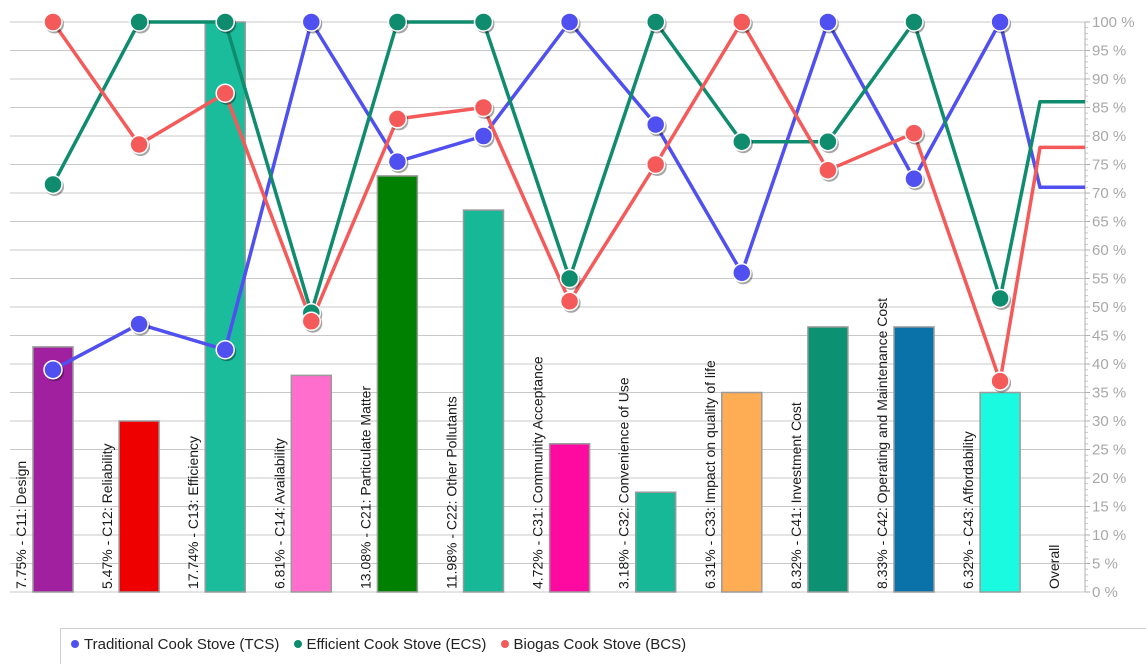 This screenshot has height=664, width=1146. What do you see at coordinates (538, 472) in the screenshot?
I see `category-label: 4.72% - C31: Community Acceptance` at bounding box center [538, 472].